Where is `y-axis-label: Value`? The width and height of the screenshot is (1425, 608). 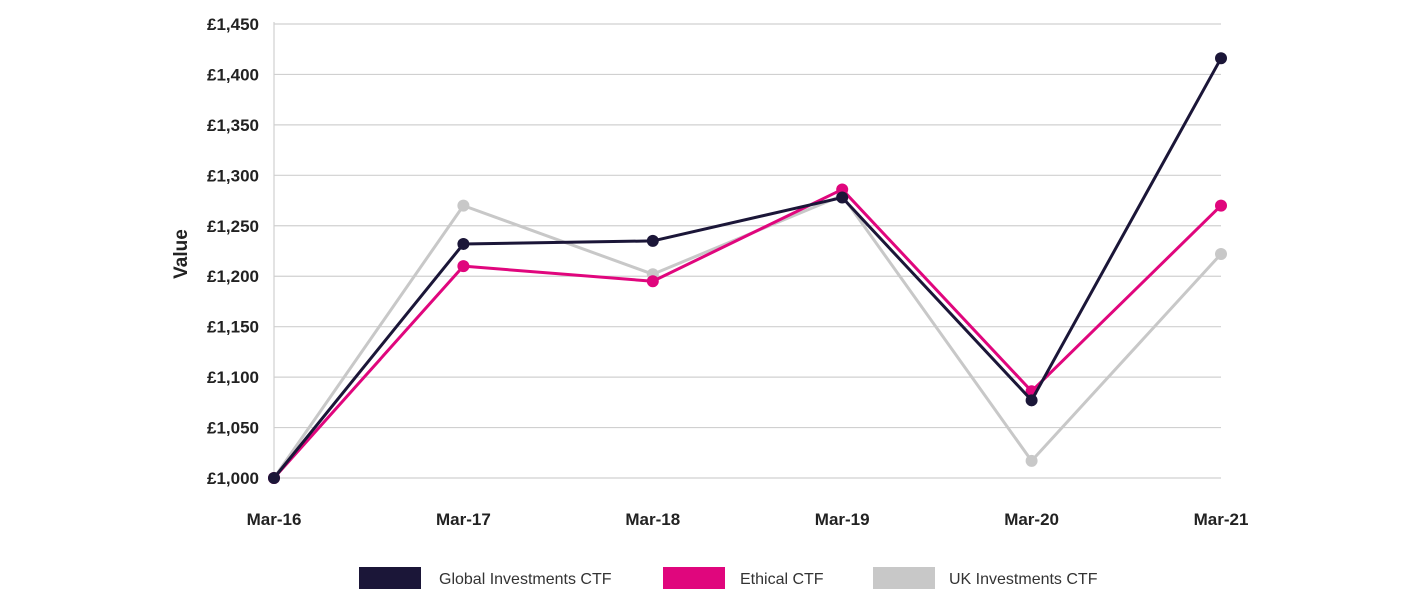
y-axis-label: Value is located at coordinates (181, 254).